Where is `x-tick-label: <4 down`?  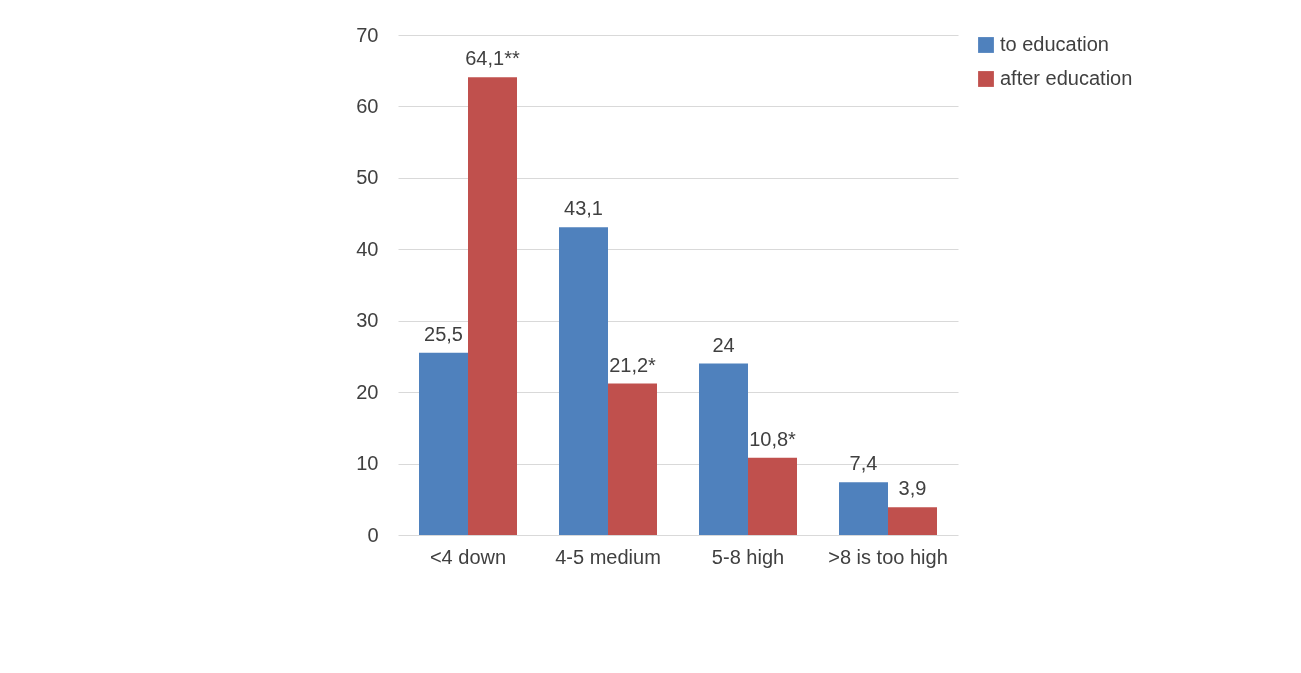
x-tick-label: <4 down is located at coordinates (468, 556).